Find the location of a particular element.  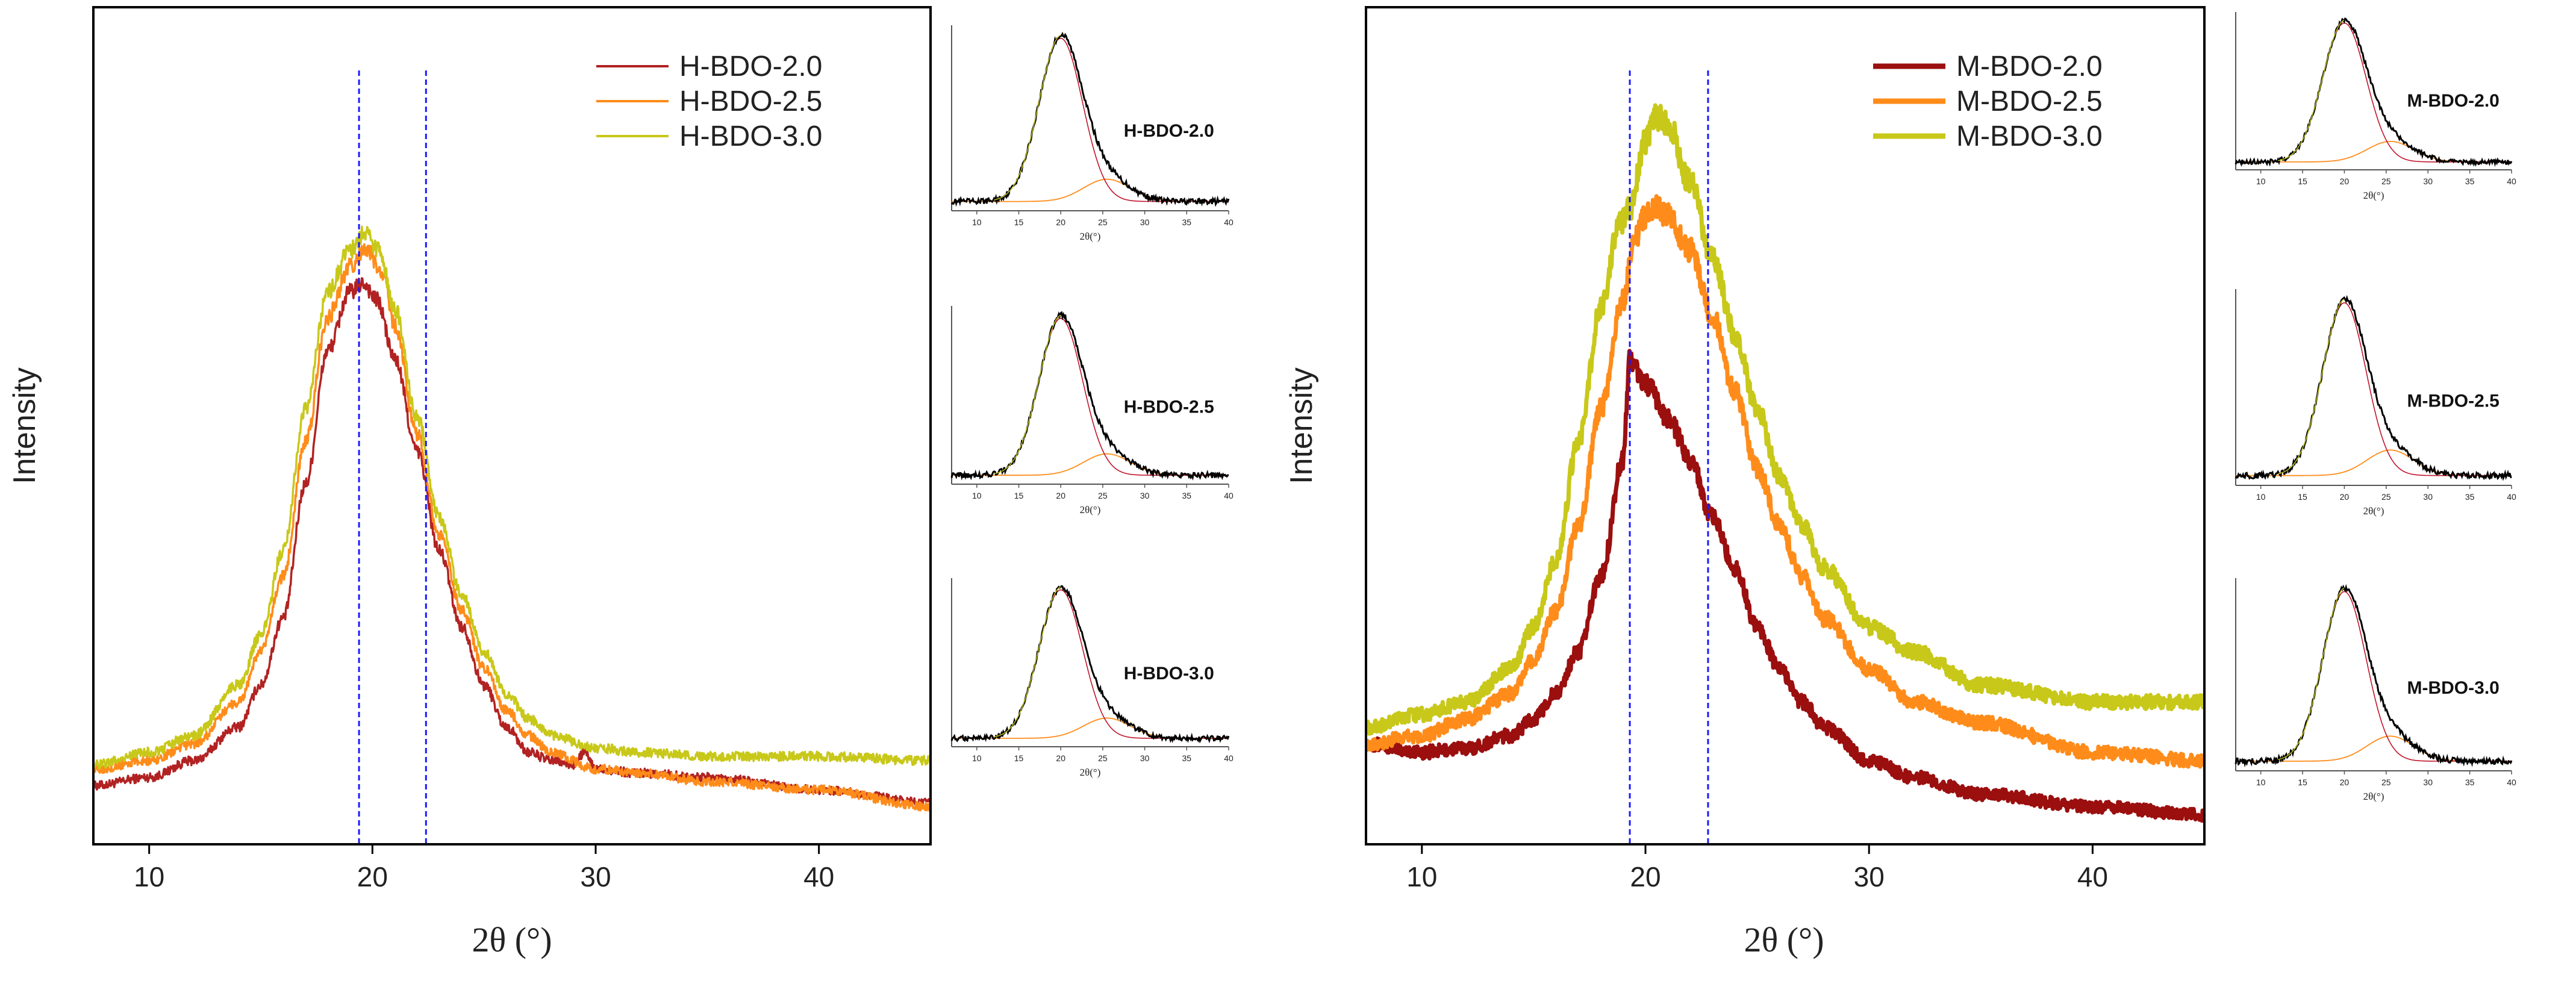

inset-label: H-BDO-3.0 is located at coordinates (1169, 674).